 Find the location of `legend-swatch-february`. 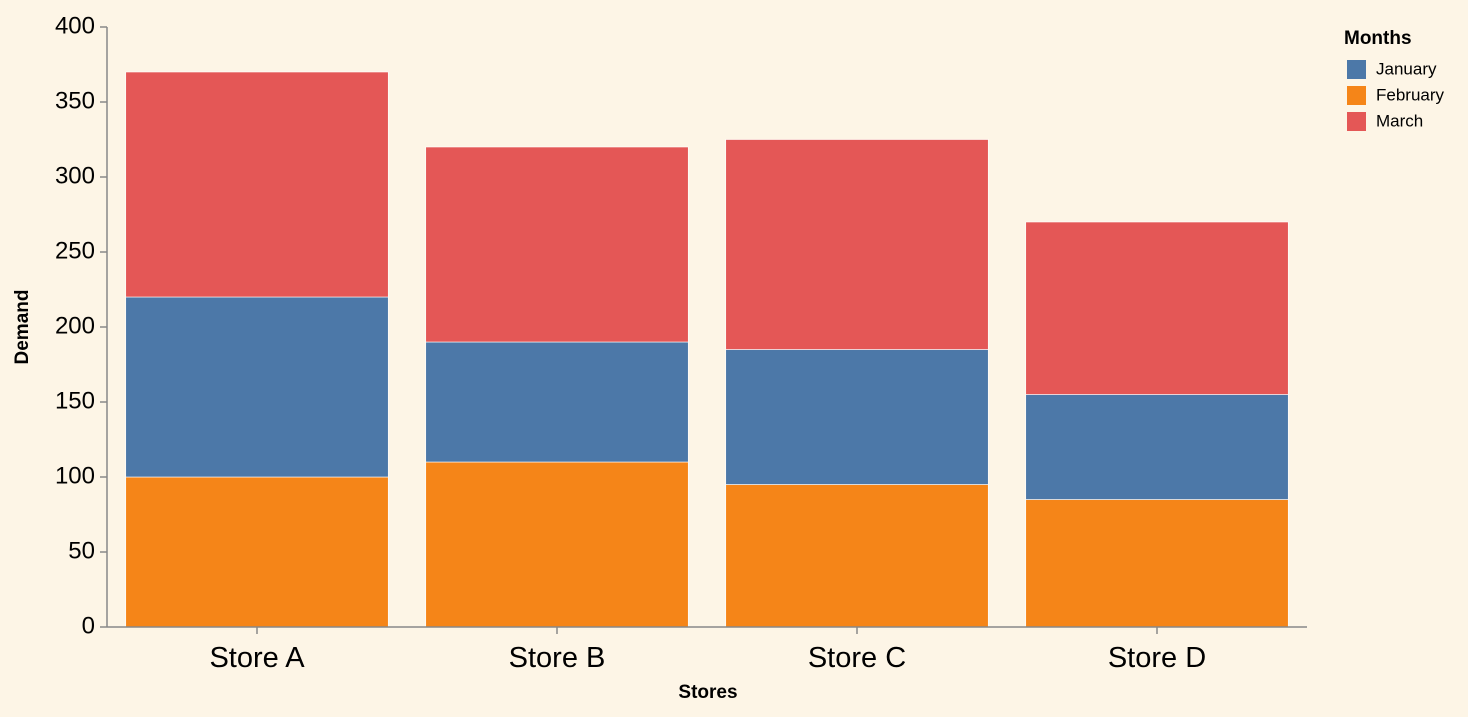

legend-swatch-february is located at coordinates (1356, 95).